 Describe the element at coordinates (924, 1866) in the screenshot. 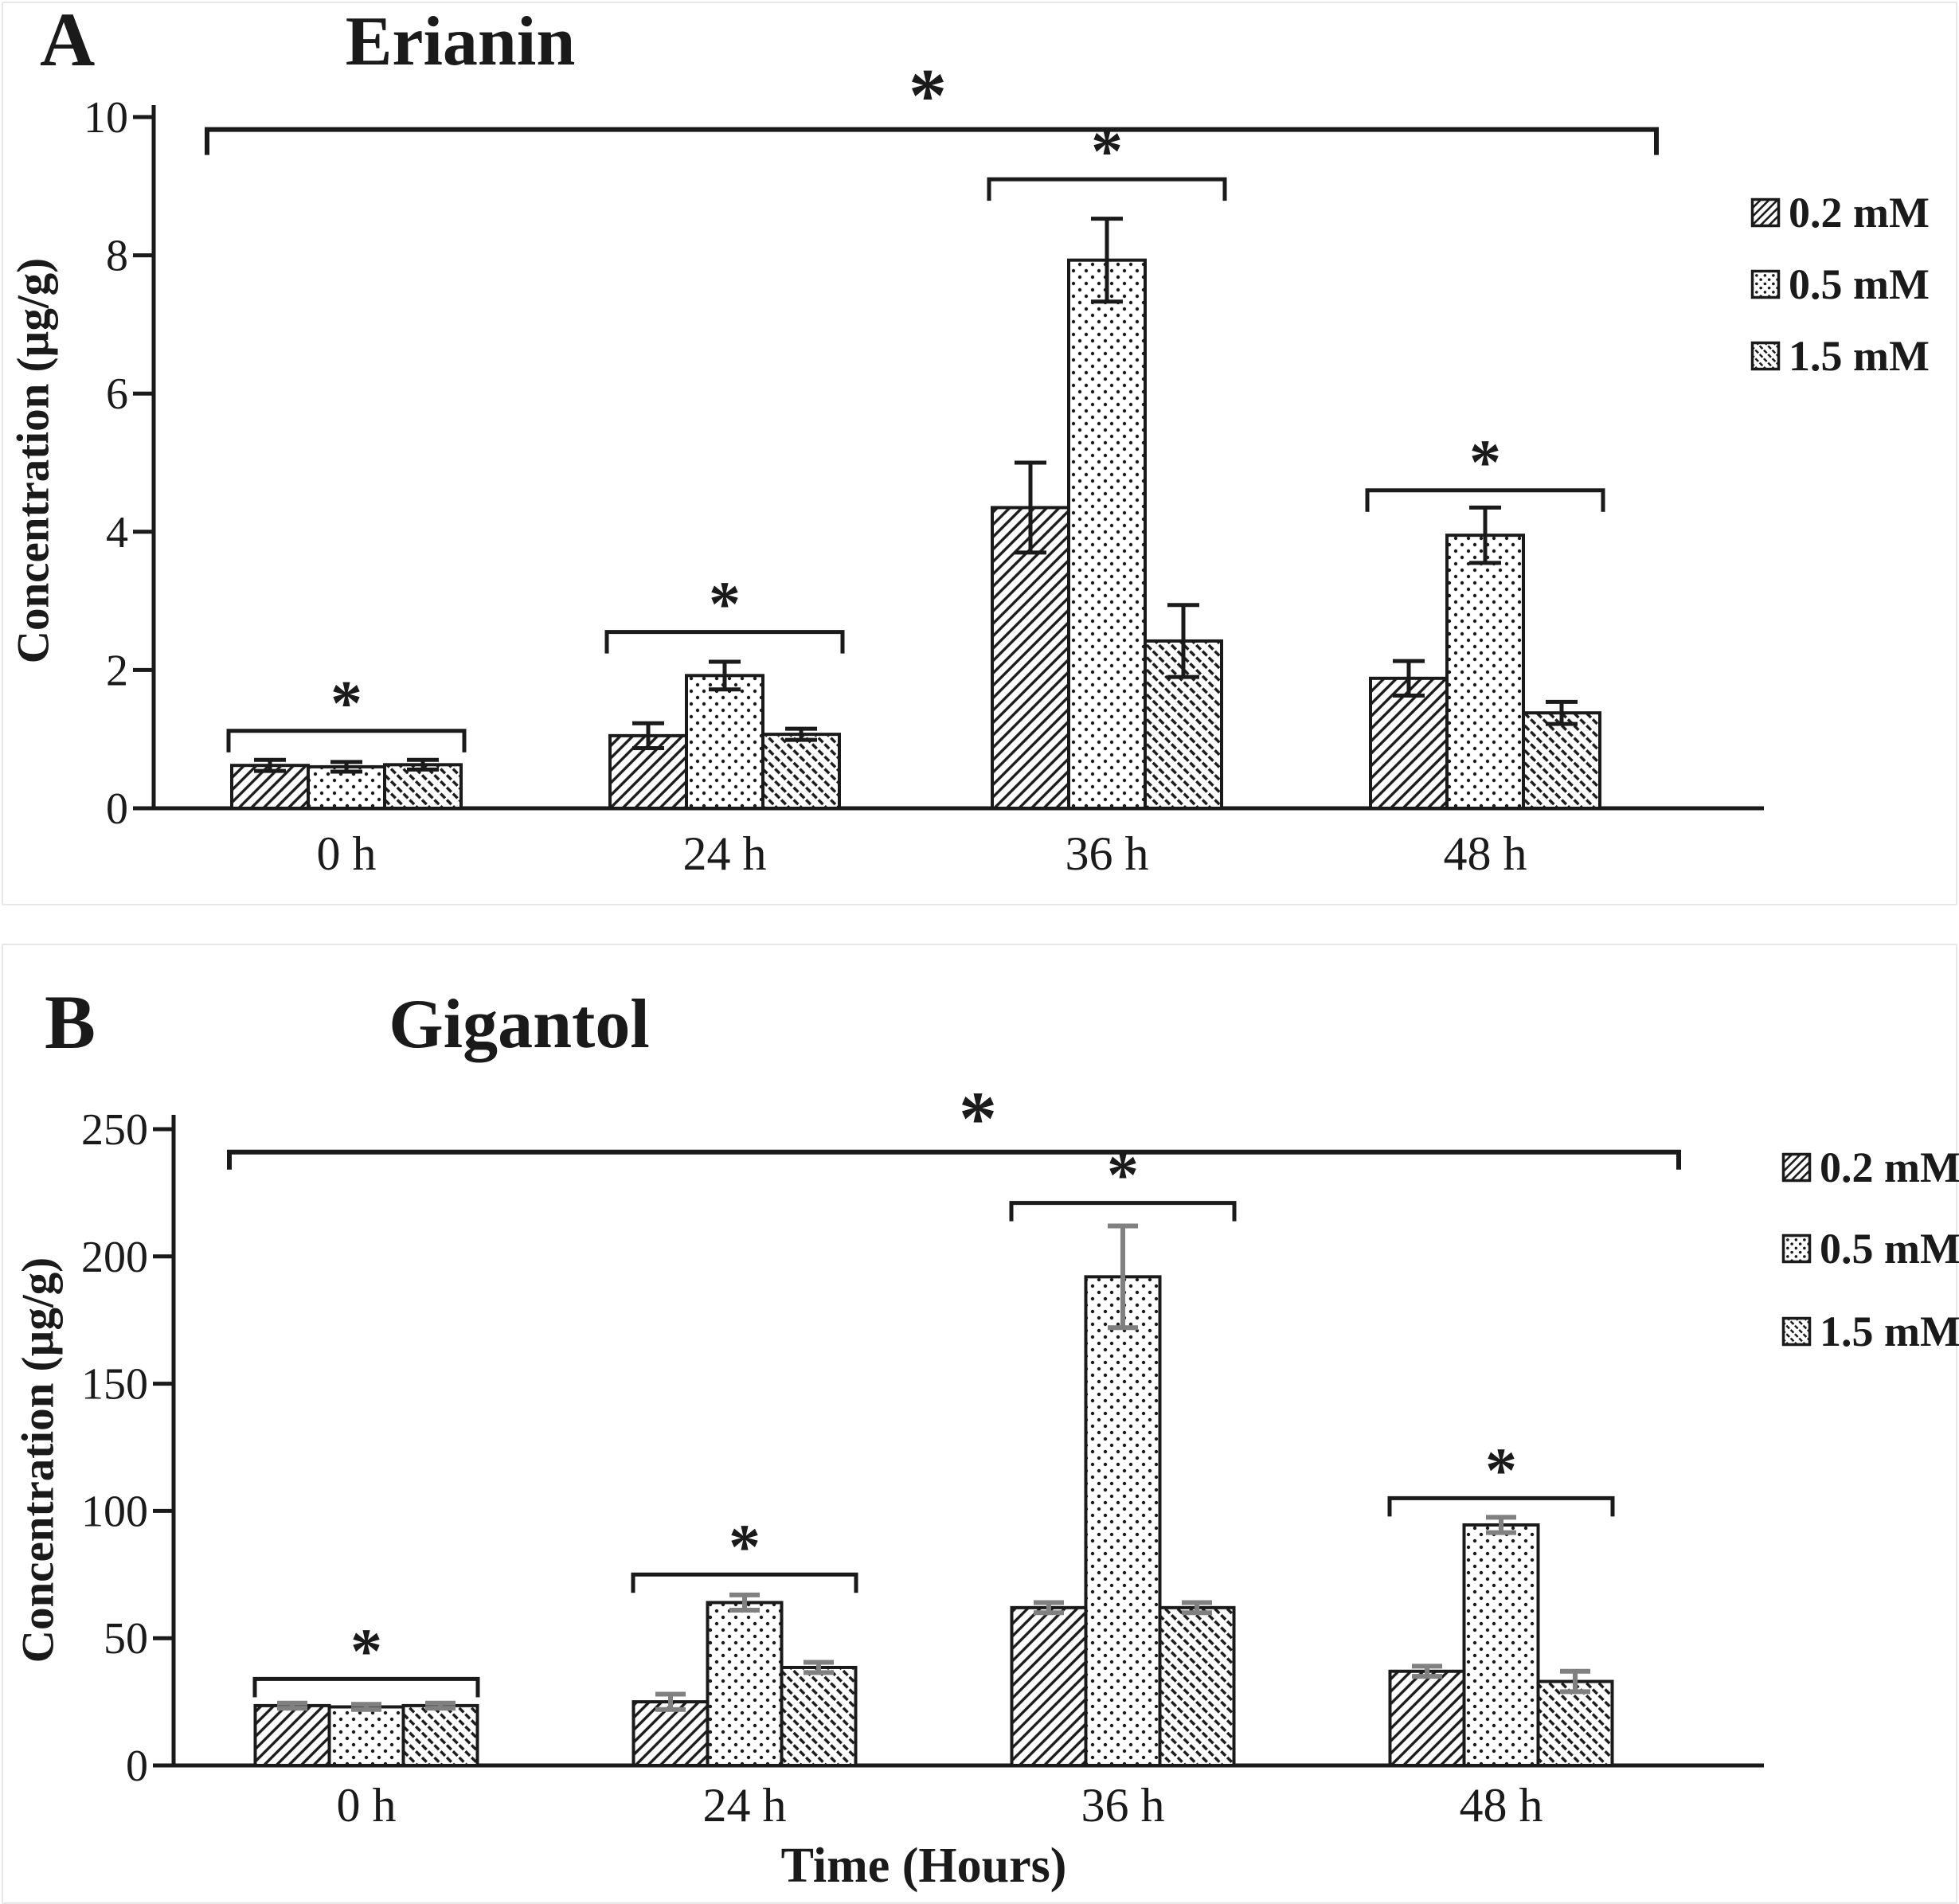

I see `x-axis-label: Time (Hours)` at that location.